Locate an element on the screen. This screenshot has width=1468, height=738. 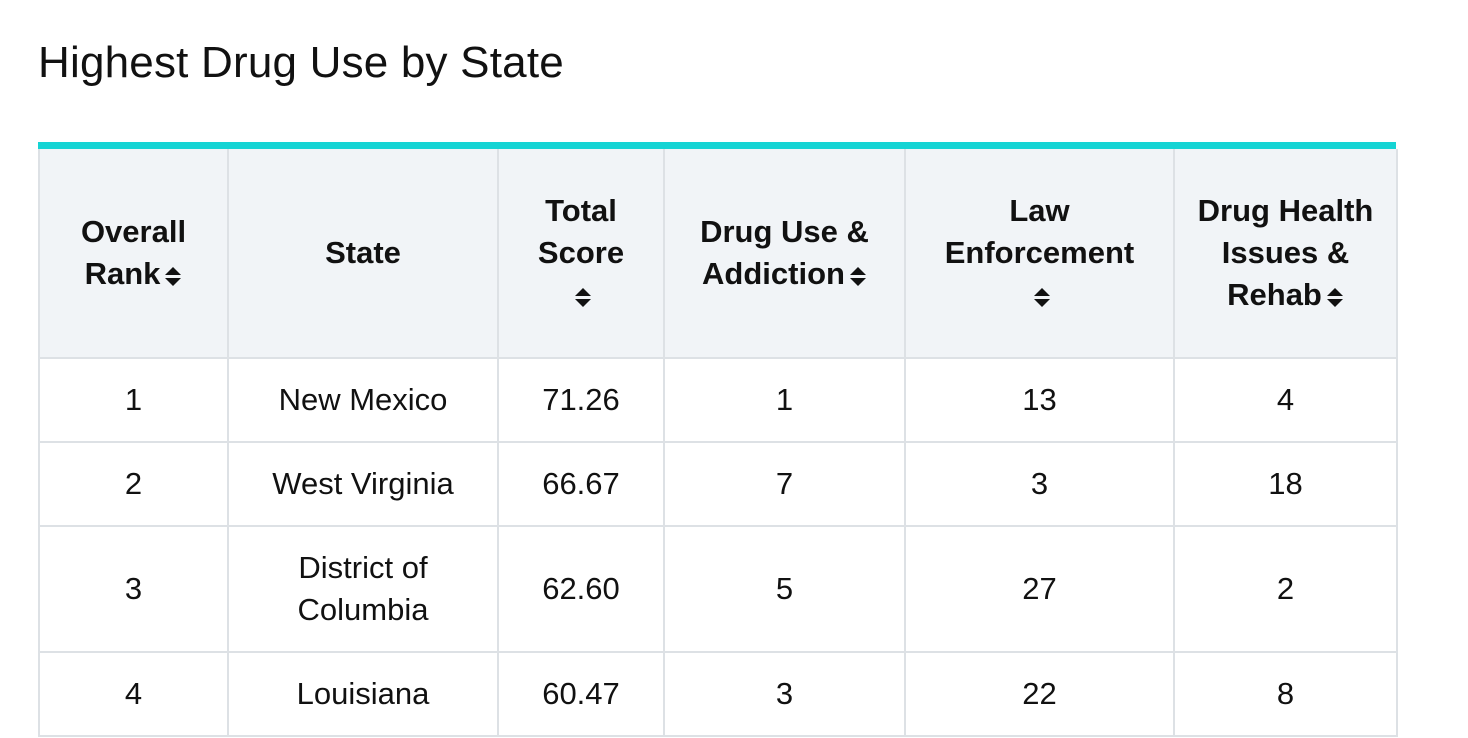
table-row: 2 West Virginia 66.67 7 3 18 is located at coordinates (718, 484).